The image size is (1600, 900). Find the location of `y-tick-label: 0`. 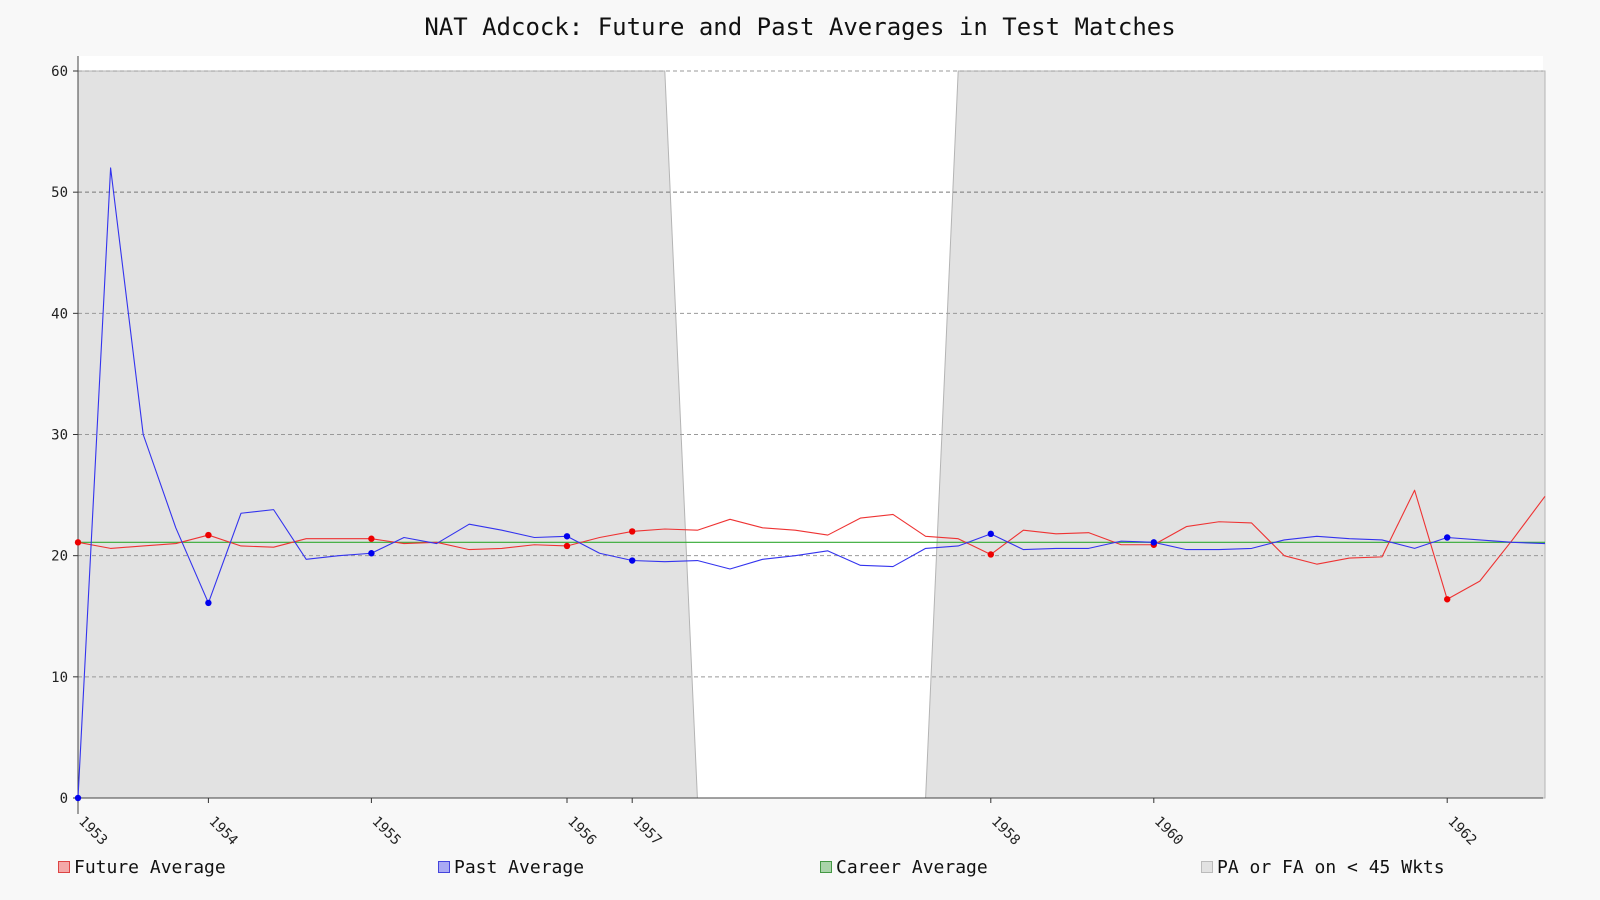

y-tick-label: 0 is located at coordinates (64, 799).